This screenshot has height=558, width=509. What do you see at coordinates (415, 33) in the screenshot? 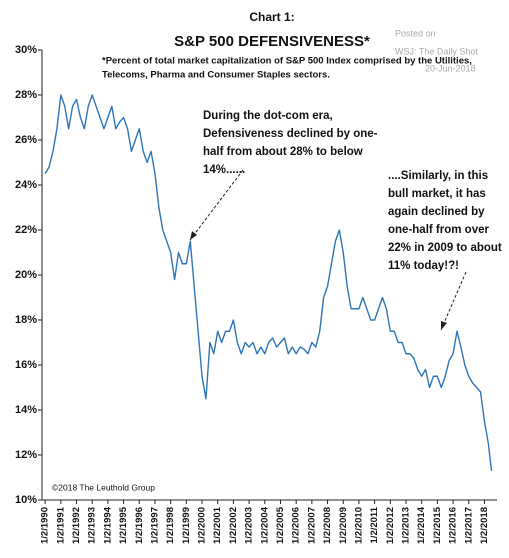
I see `watermark: Posted on` at bounding box center [415, 33].